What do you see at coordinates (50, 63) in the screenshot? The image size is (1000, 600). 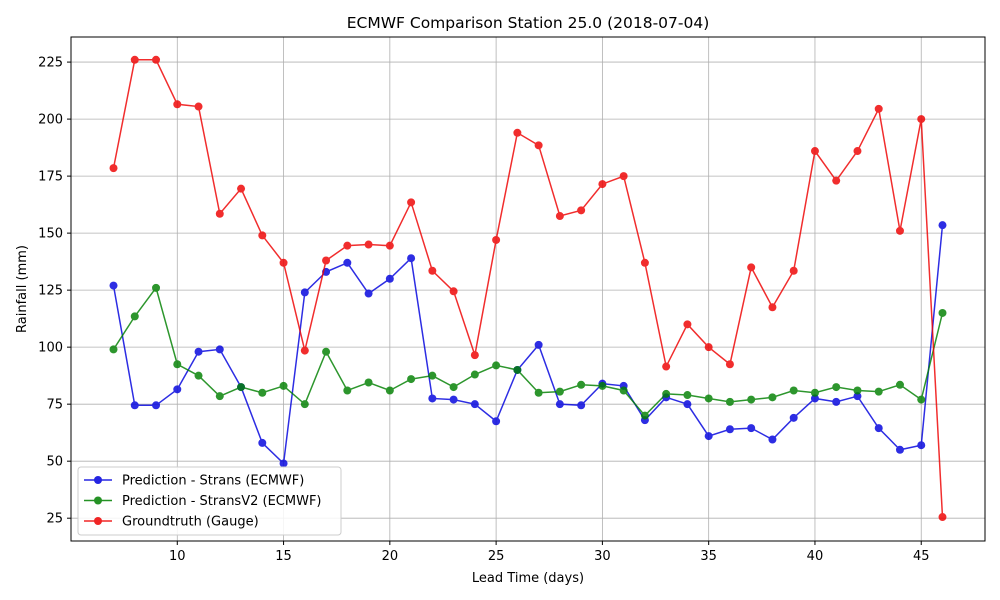 I see `y-tick-label: 225` at bounding box center [50, 63].